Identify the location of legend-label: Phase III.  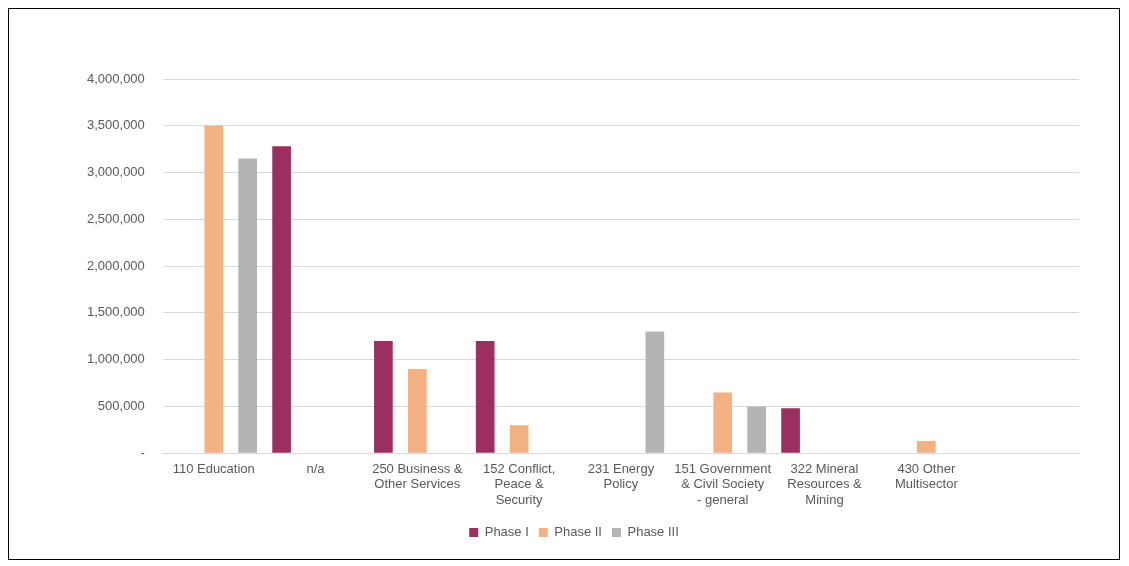
(653, 532).